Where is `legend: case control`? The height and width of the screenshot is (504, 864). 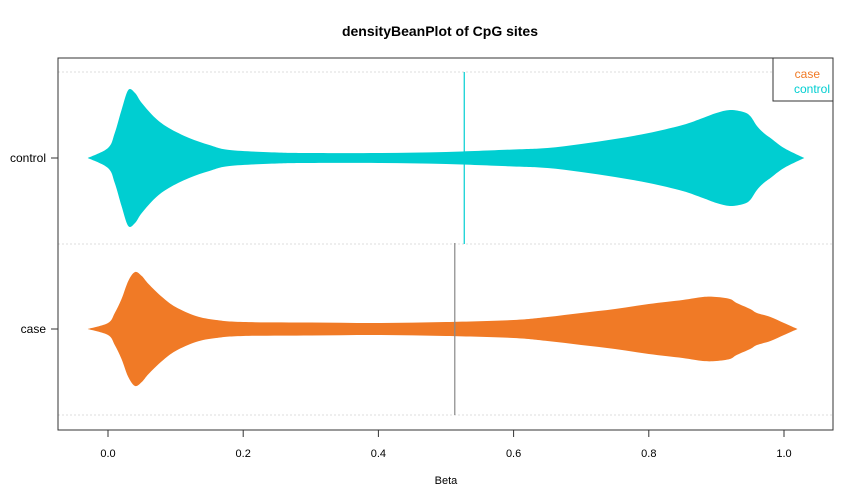 legend: case control is located at coordinates (803, 79).